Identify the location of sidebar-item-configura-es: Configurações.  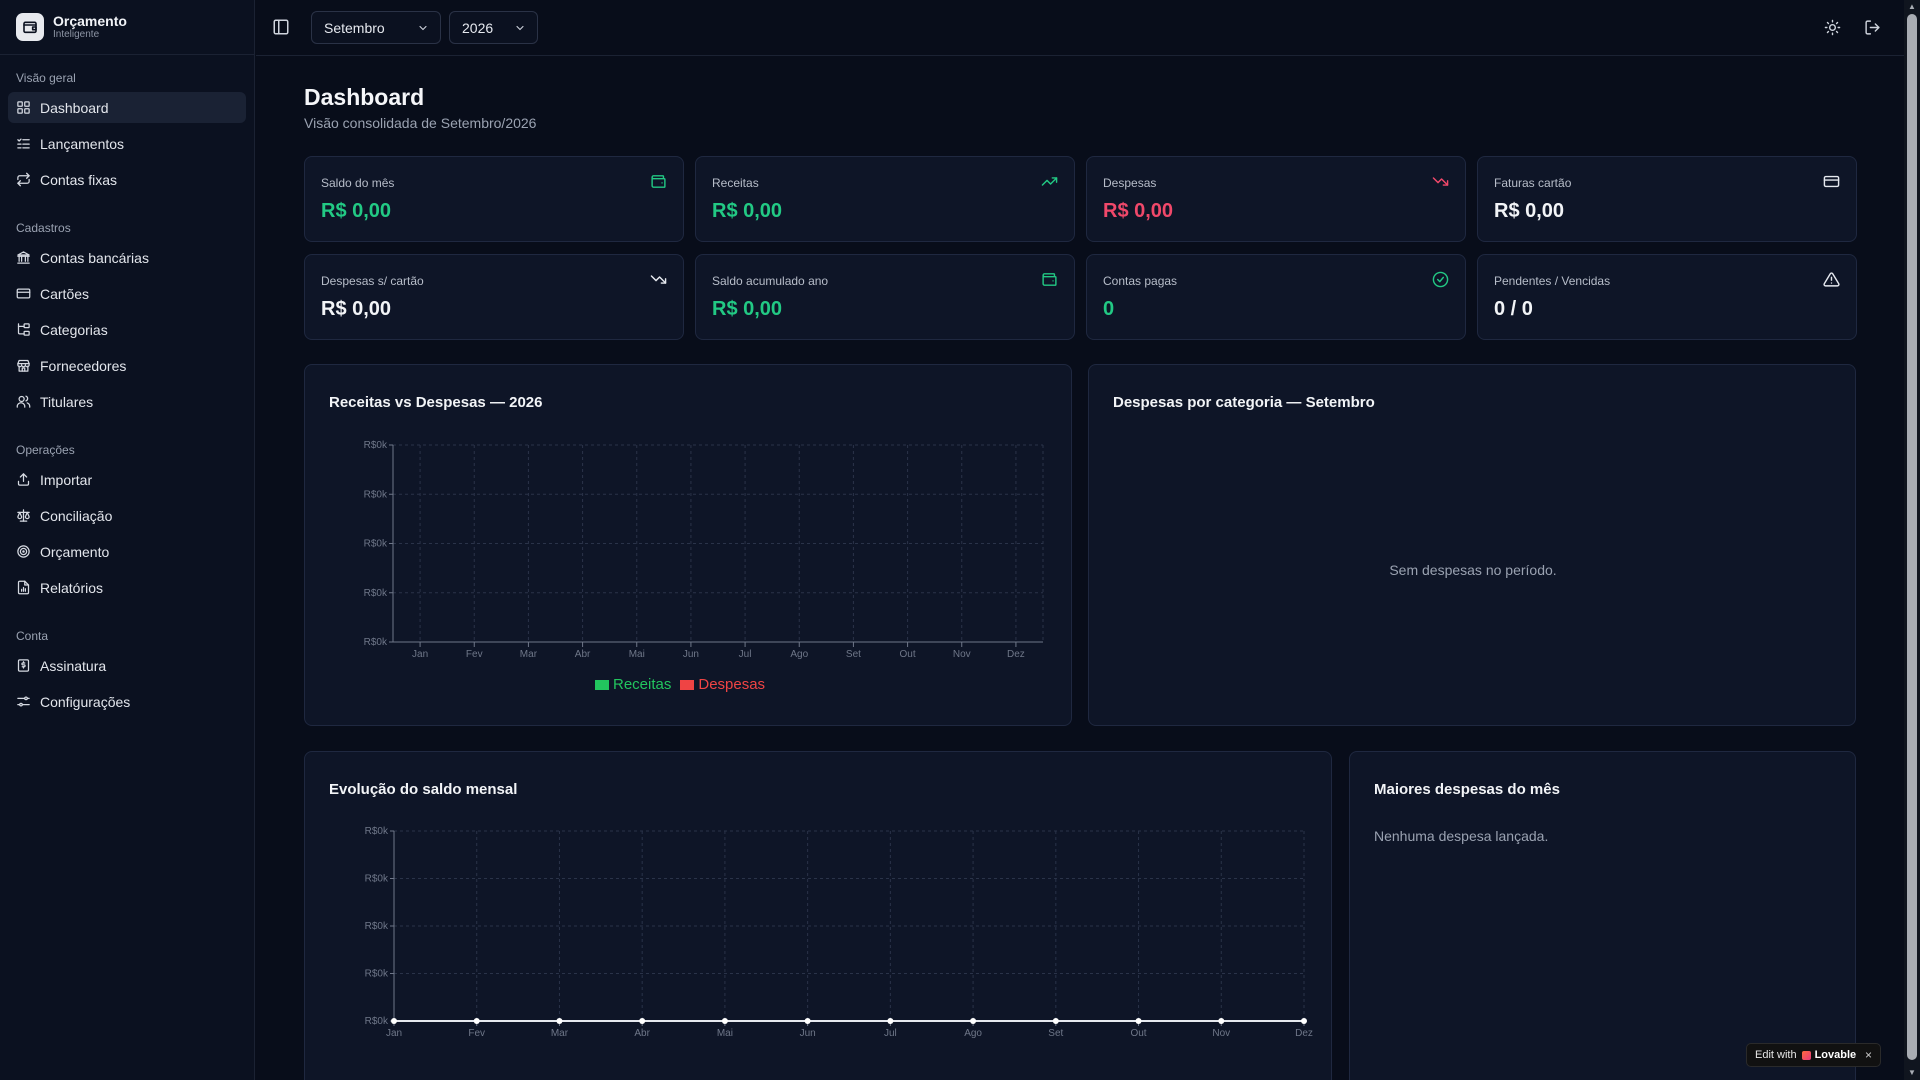
(127, 701).